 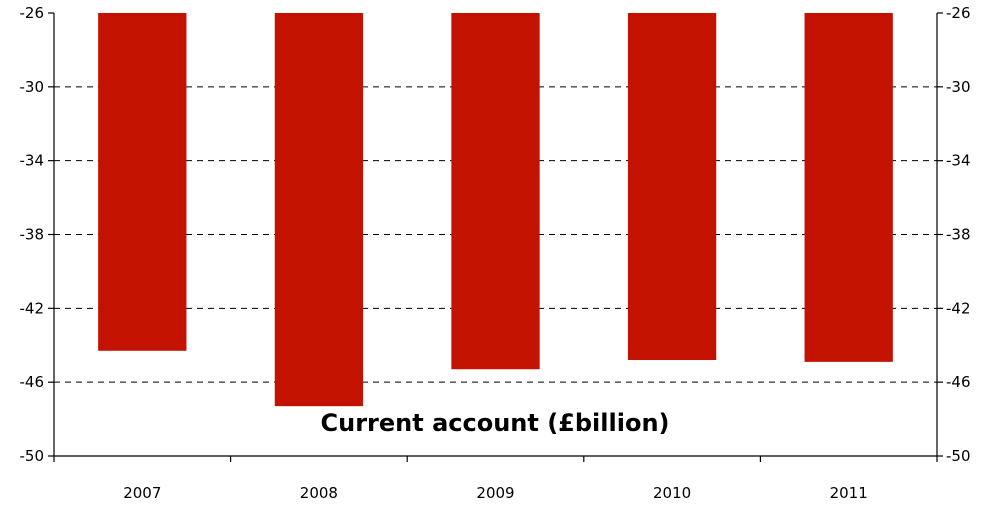 I want to click on y-tick-label-left: -42, so click(x=32, y=308).